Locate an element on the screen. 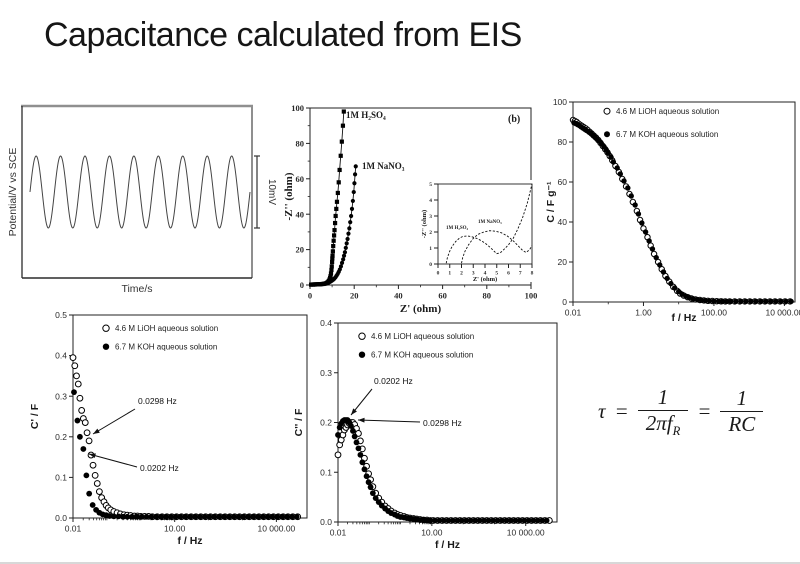  formula-tau: τ is located at coordinates (602, 411).